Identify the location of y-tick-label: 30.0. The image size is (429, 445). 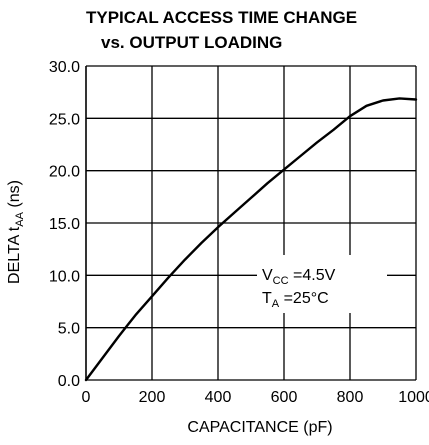
(64, 67).